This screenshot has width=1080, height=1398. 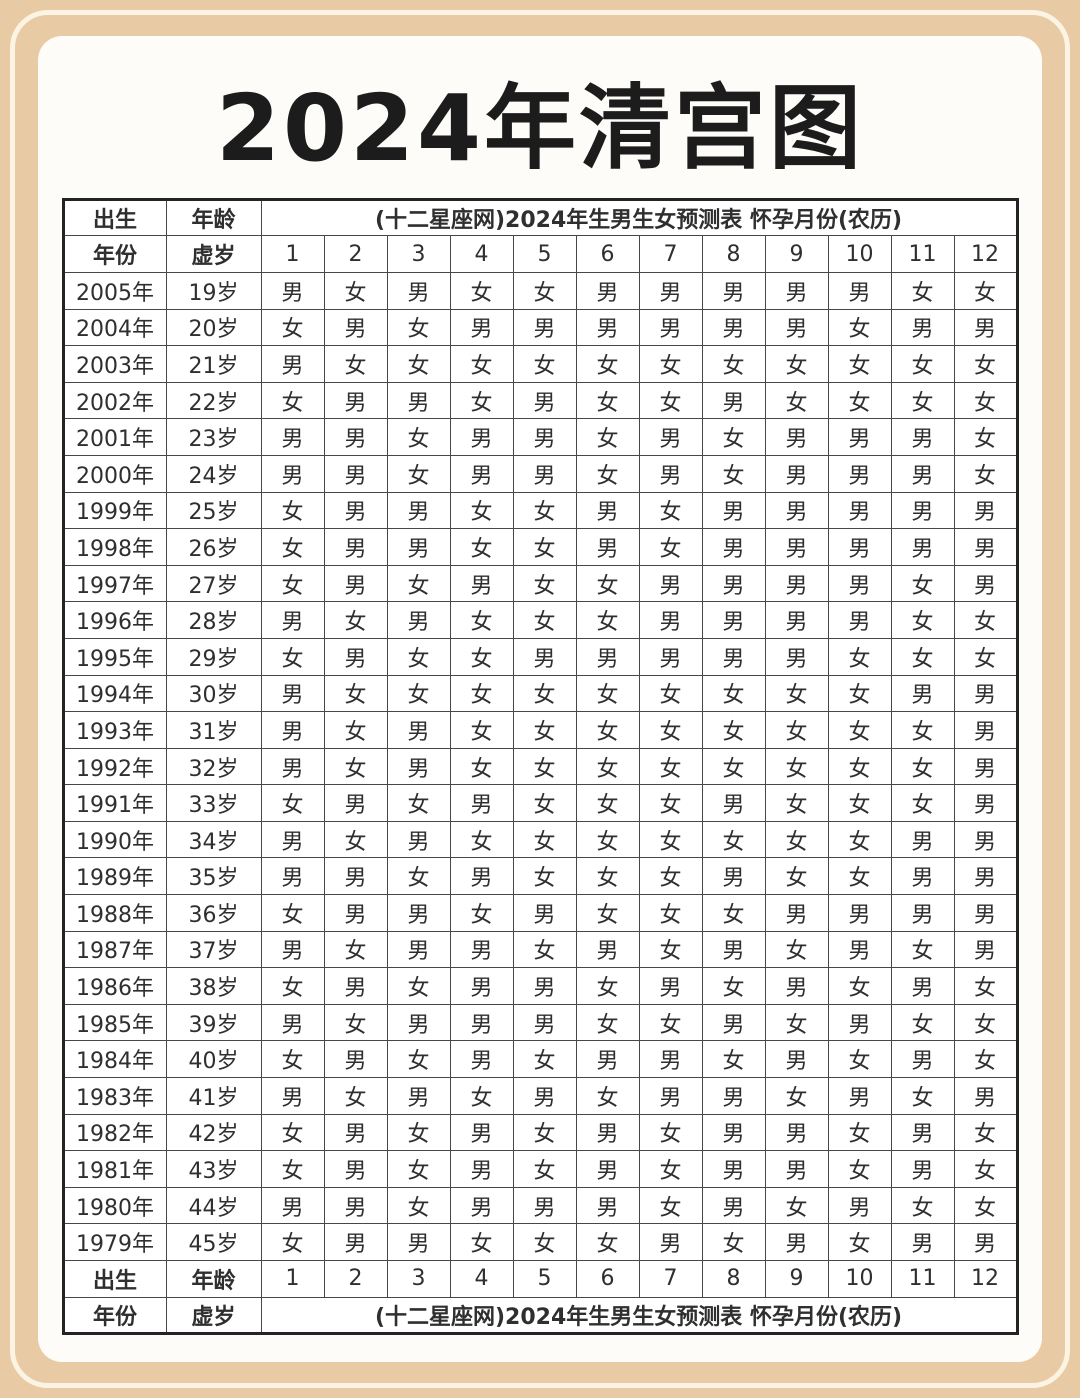 I want to click on data-row: 2002年 22岁女男男女男女女男女女女女, so click(x=540, y=400).